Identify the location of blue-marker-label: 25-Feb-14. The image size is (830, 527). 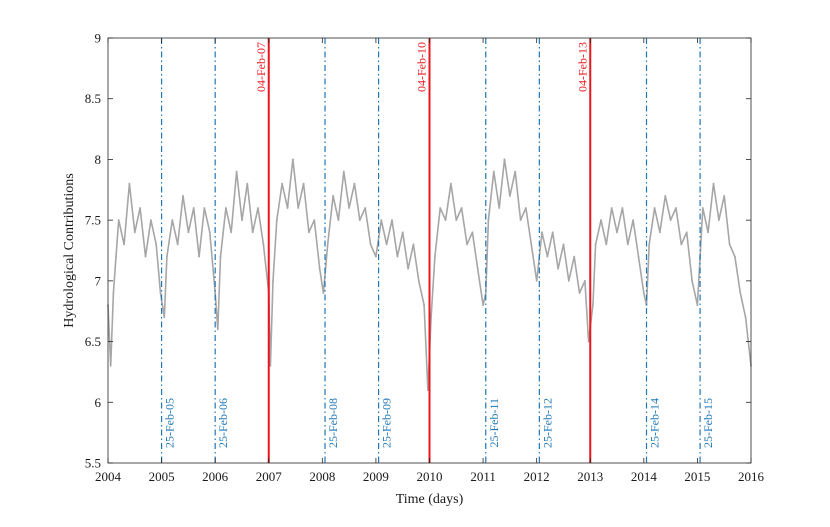
(655, 423).